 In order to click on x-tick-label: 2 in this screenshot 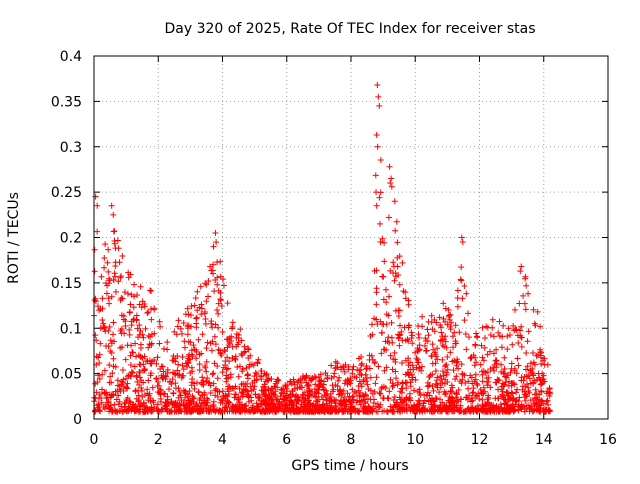, I will do `click(158, 440)`.